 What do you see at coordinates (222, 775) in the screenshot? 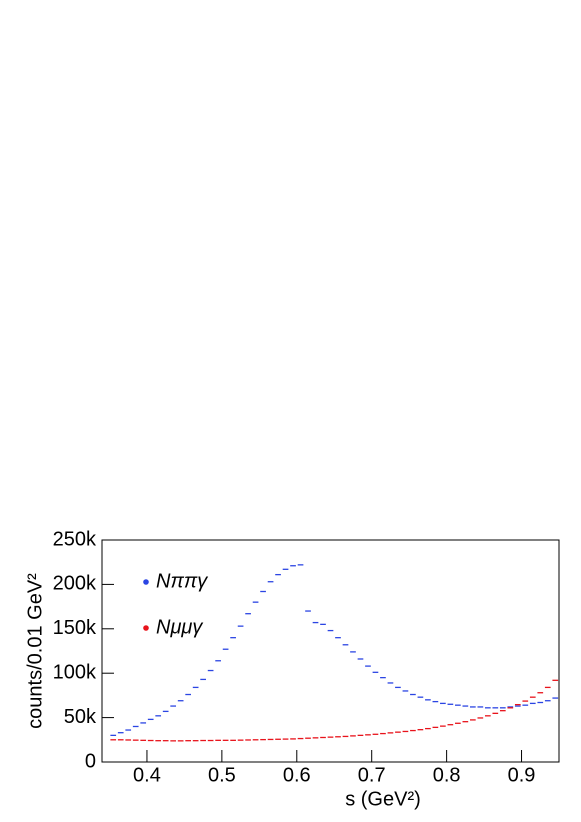
I see `x-tick-label: 0.5` at bounding box center [222, 775].